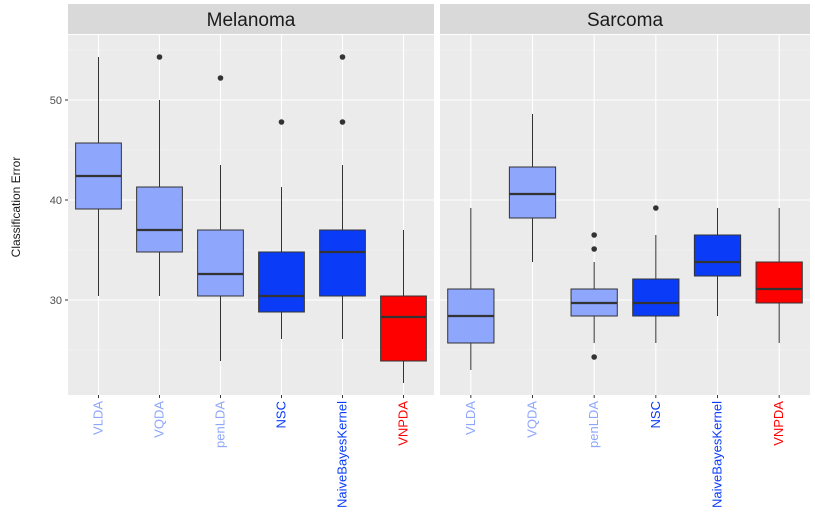  I want to click on panel-title: Melanoma, so click(251, 20).